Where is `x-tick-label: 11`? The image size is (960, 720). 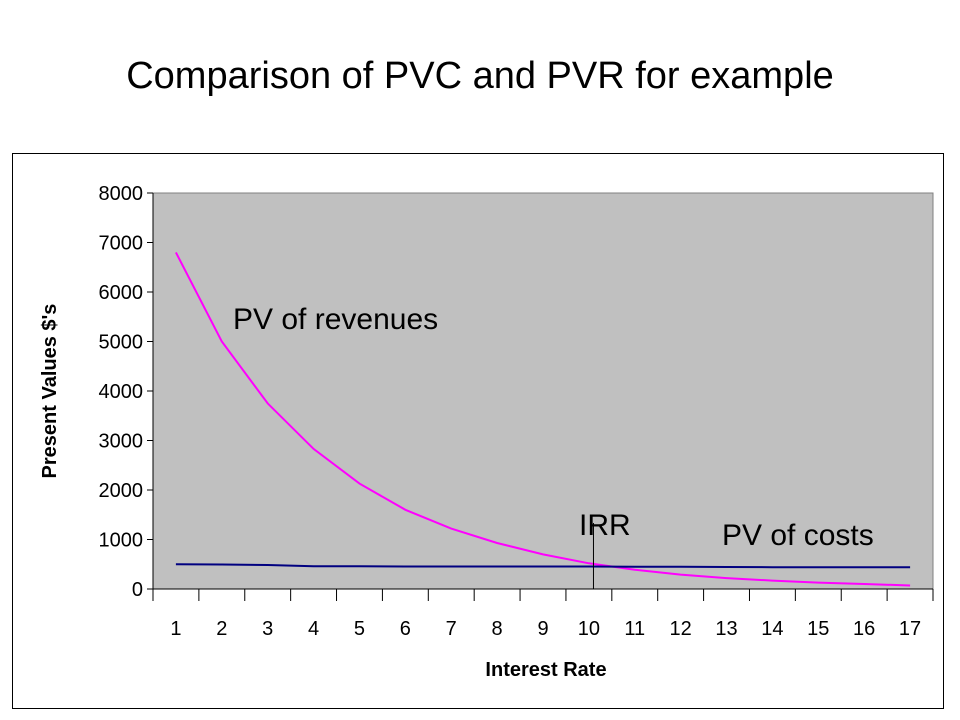 x-tick-label: 11 is located at coordinates (634, 629).